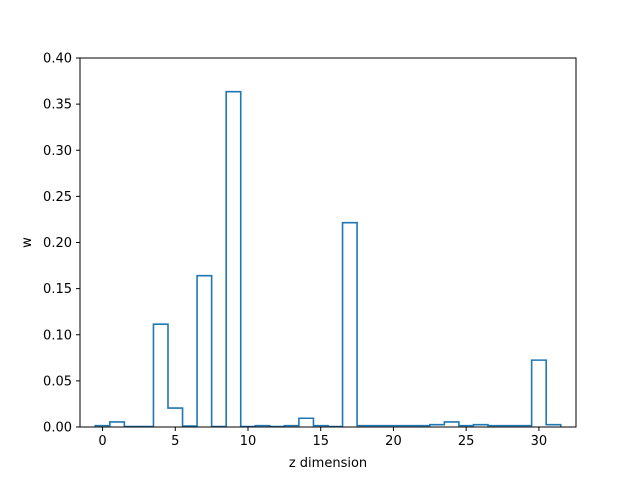 The height and width of the screenshot is (480, 640). Describe the element at coordinates (393, 441) in the screenshot. I see `x-tick-label: 20` at that location.